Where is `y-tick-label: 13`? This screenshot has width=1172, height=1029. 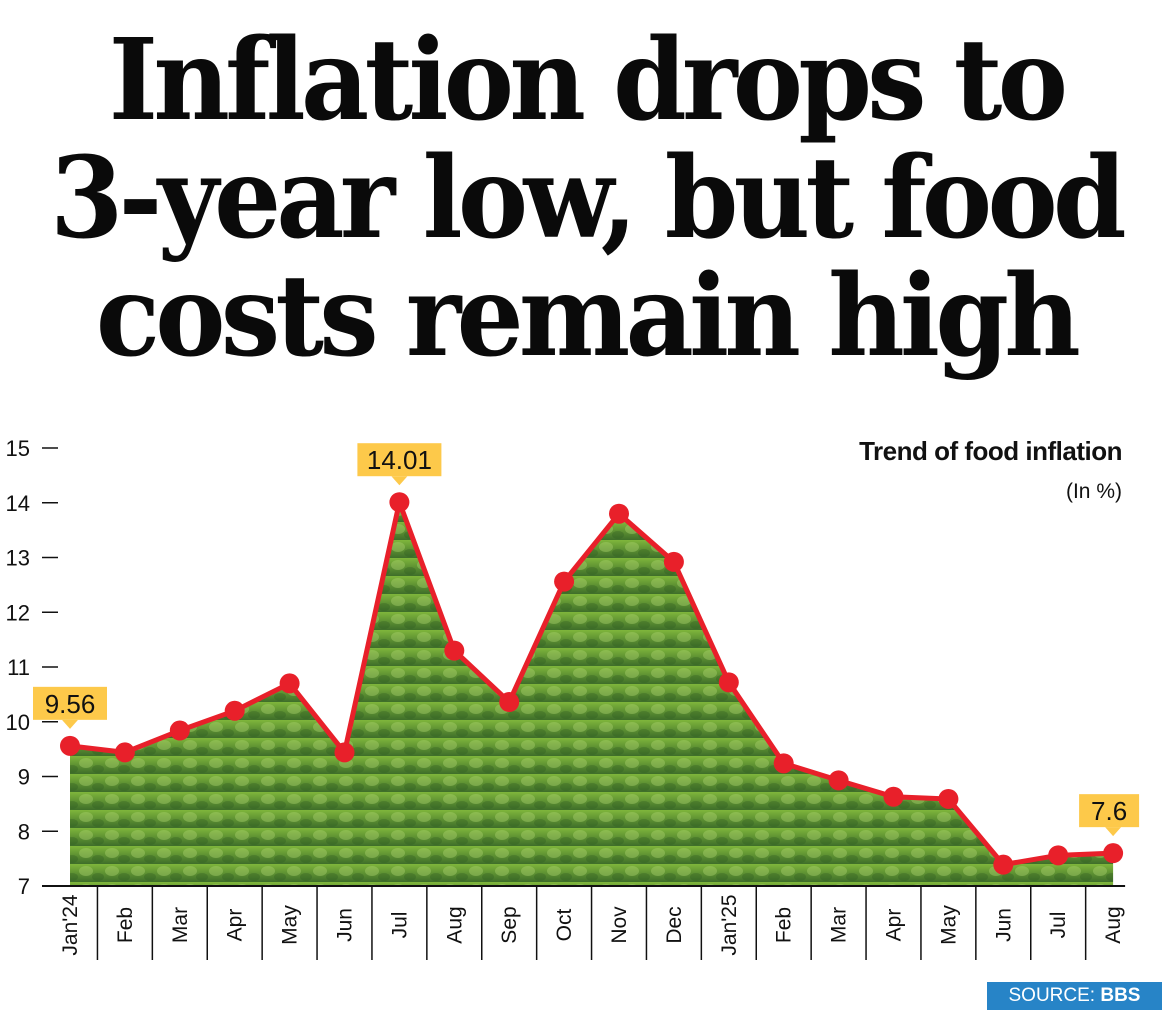
y-tick-label: 13 is located at coordinates (18, 558).